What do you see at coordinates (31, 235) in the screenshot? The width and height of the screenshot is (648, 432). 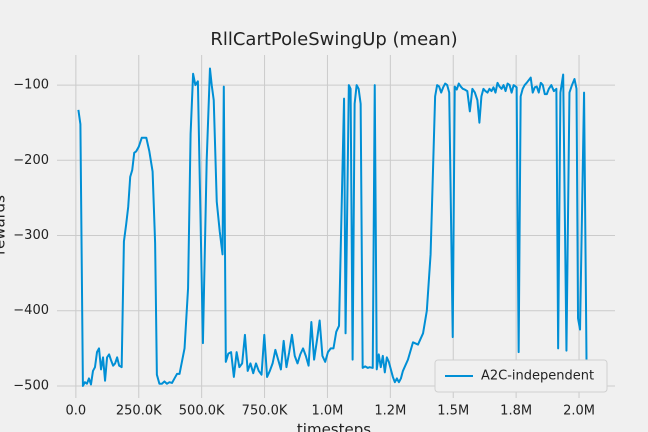 I see `y-tick-label: −300` at bounding box center [31, 235].